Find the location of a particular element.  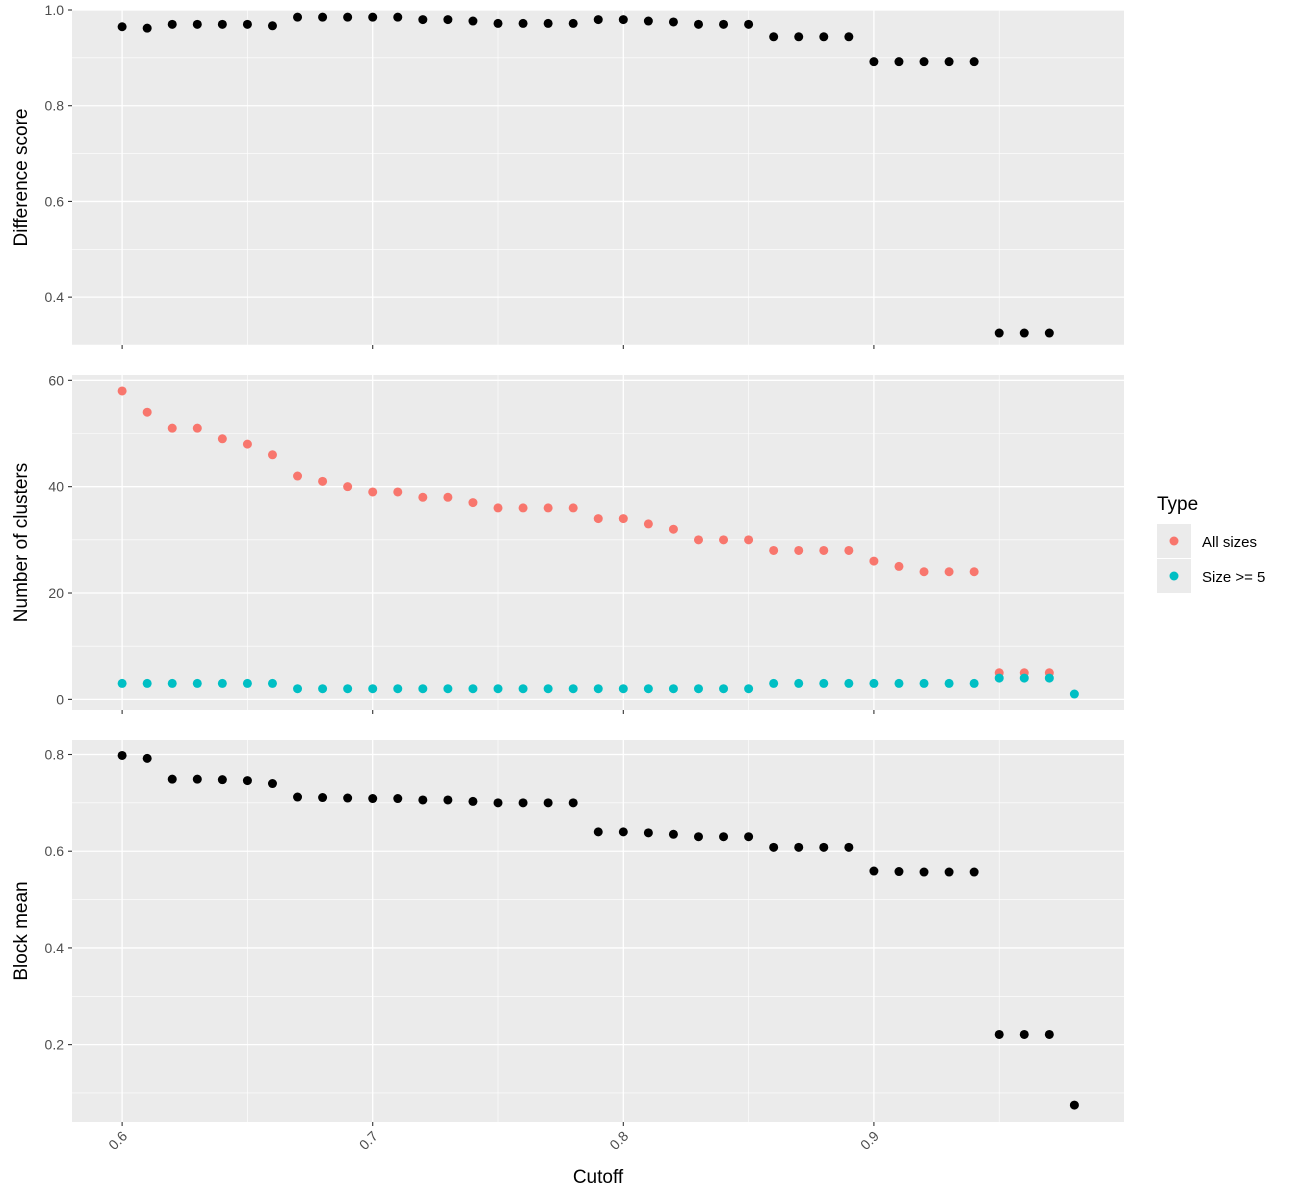

x-tick-label: 0.7 is located at coordinates (368, 1140).